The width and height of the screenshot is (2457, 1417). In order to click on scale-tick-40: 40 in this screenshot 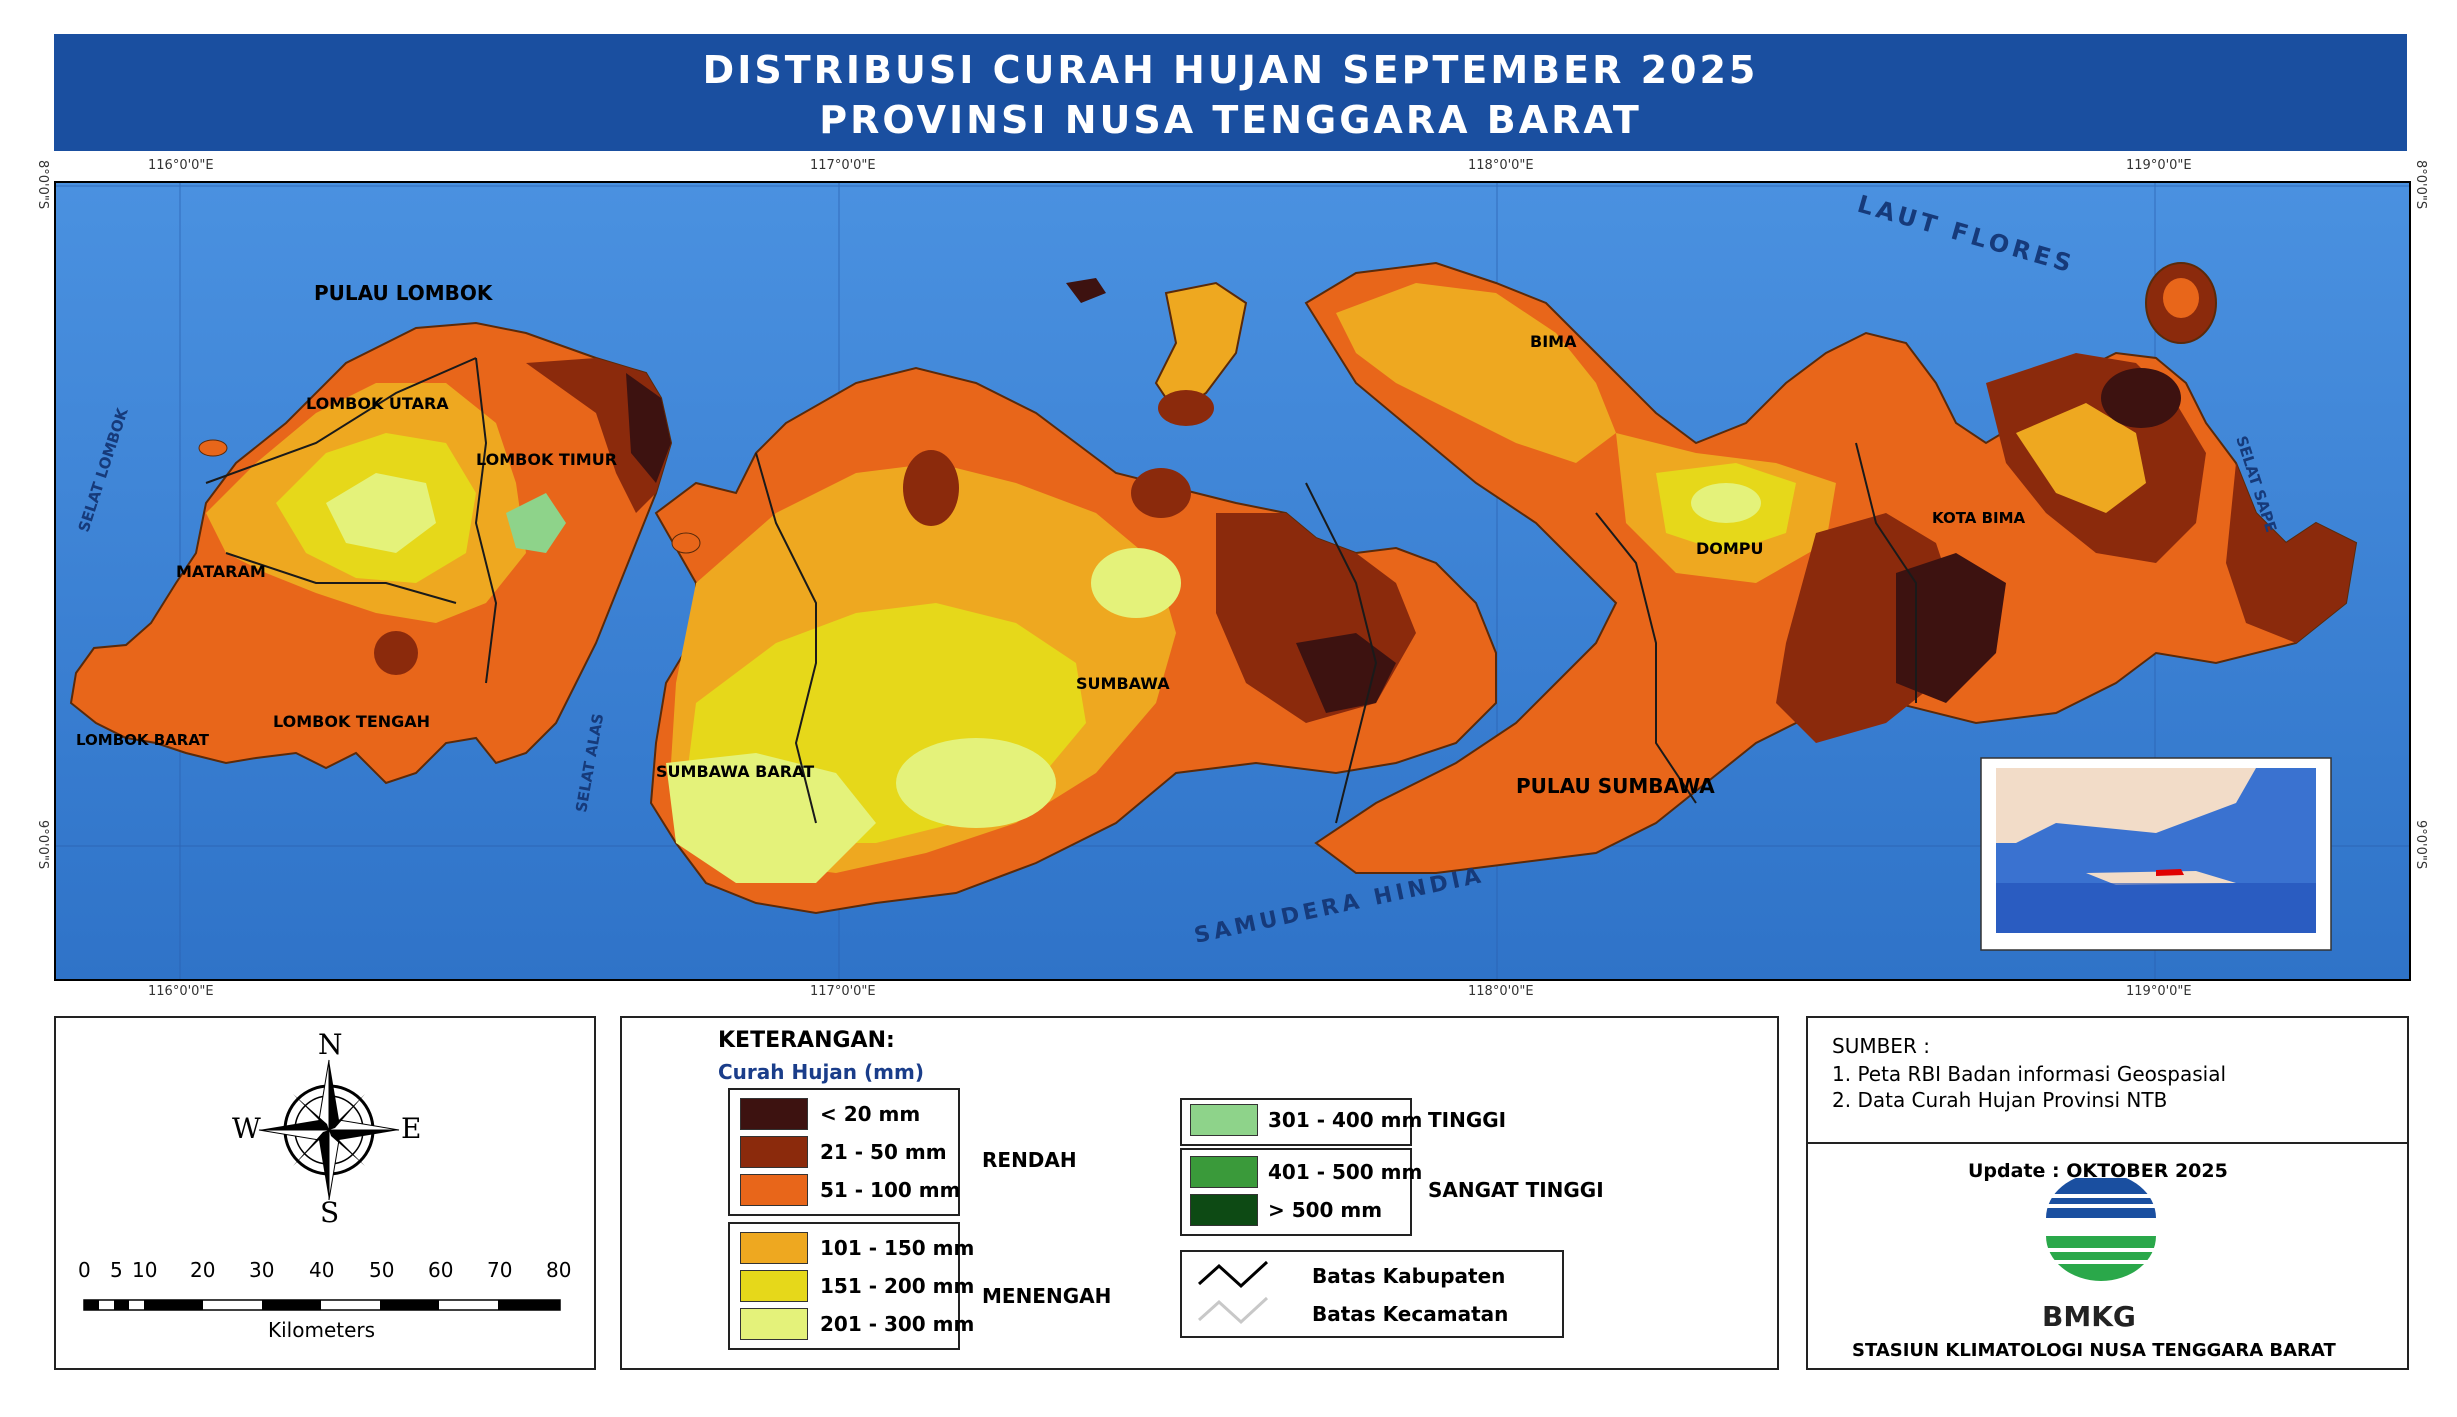, I will do `click(322, 1270)`.